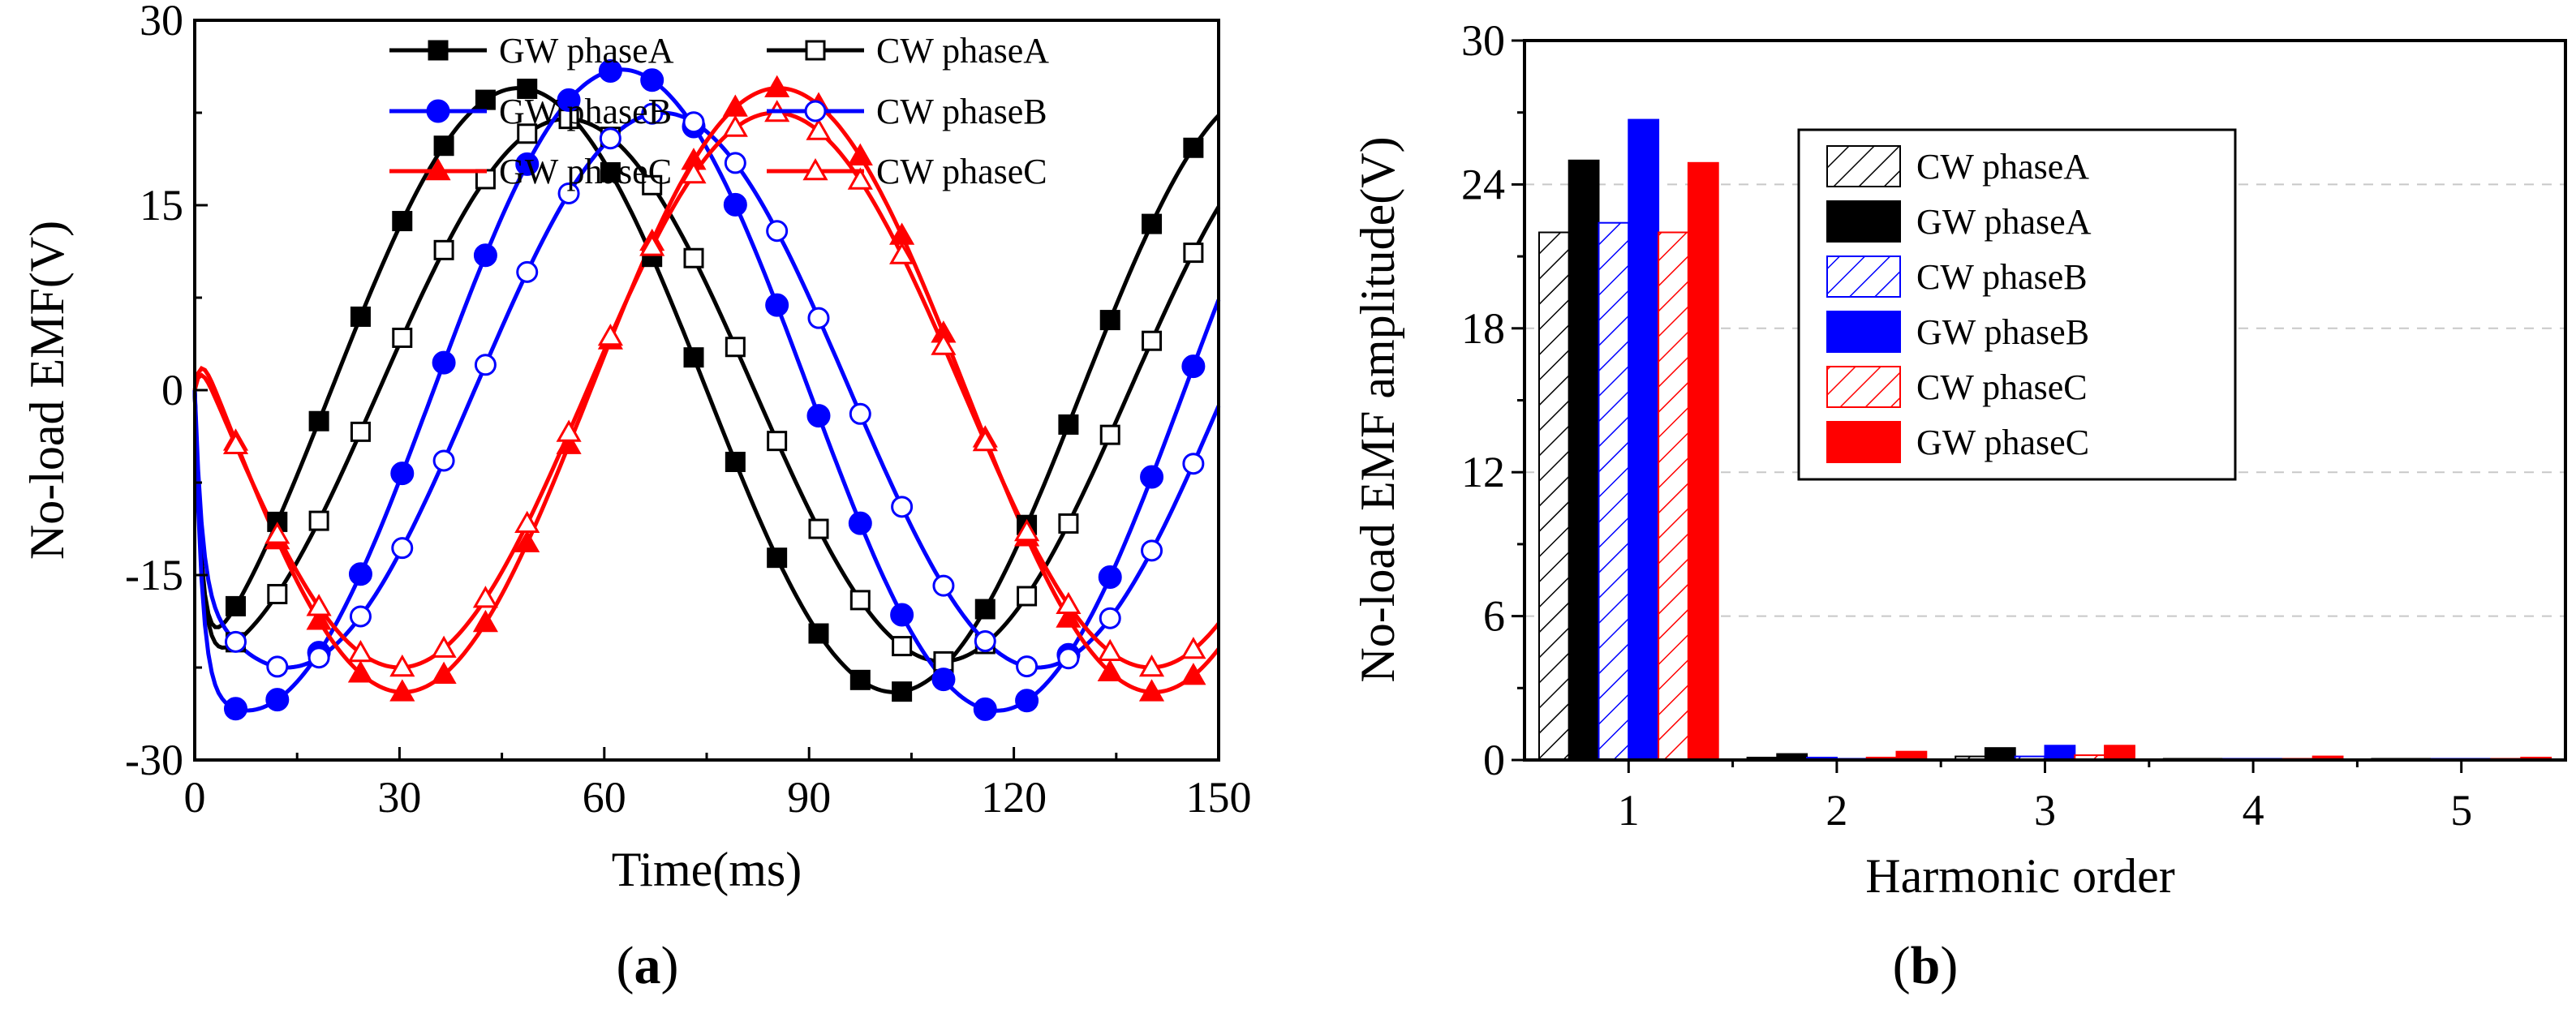 The image size is (2576, 1009). I want to click on legend-swatch-cw-phasea, so click(815, 50).